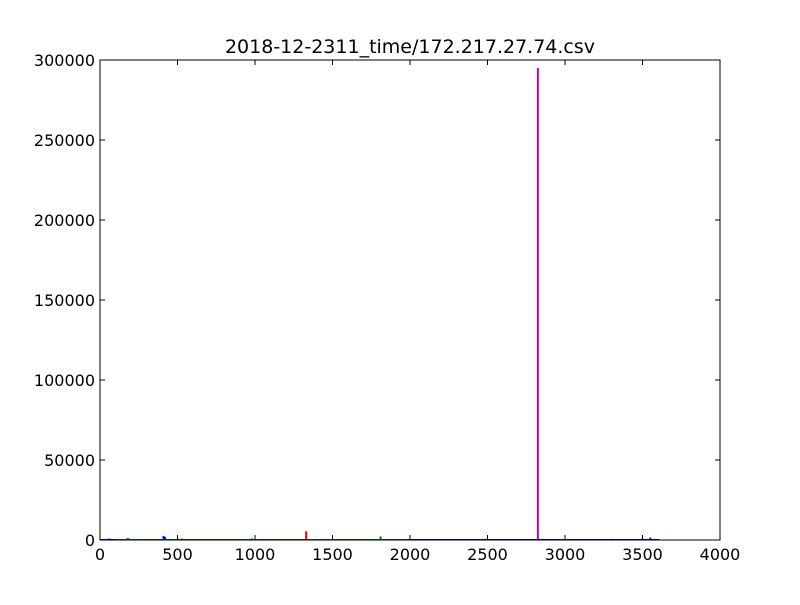 The image size is (800, 605). What do you see at coordinates (720, 554) in the screenshot?
I see `x-tick-label: 4000` at bounding box center [720, 554].